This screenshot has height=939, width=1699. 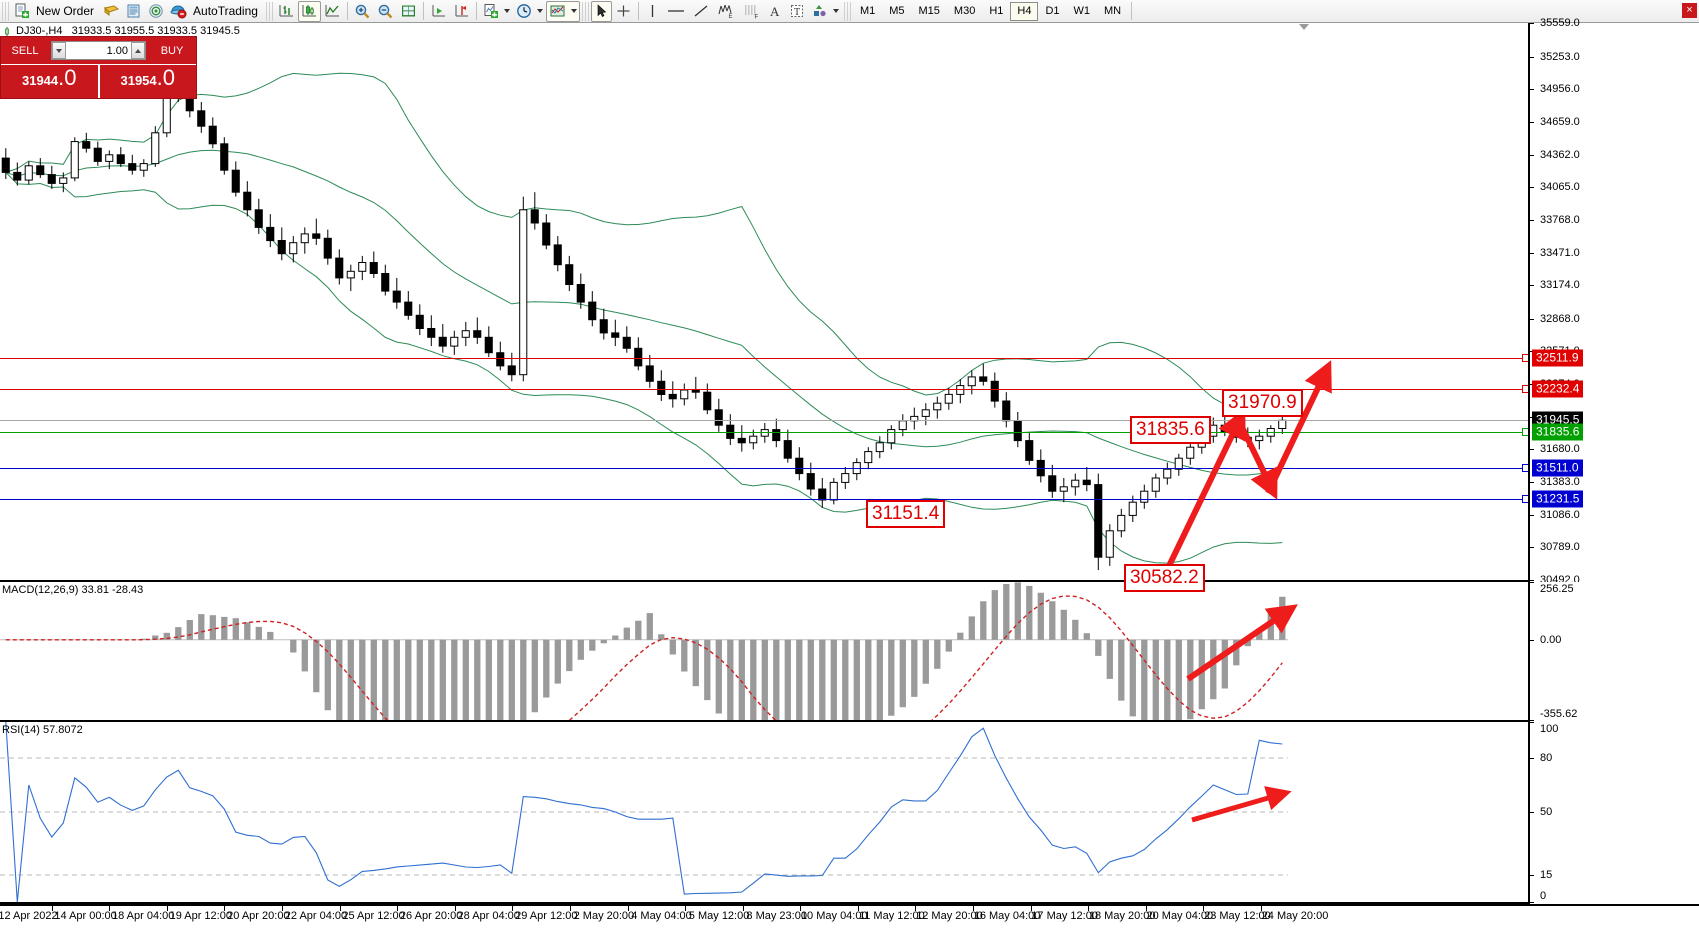 What do you see at coordinates (623, 11) in the screenshot?
I see `crosshair-tool-button` at bounding box center [623, 11].